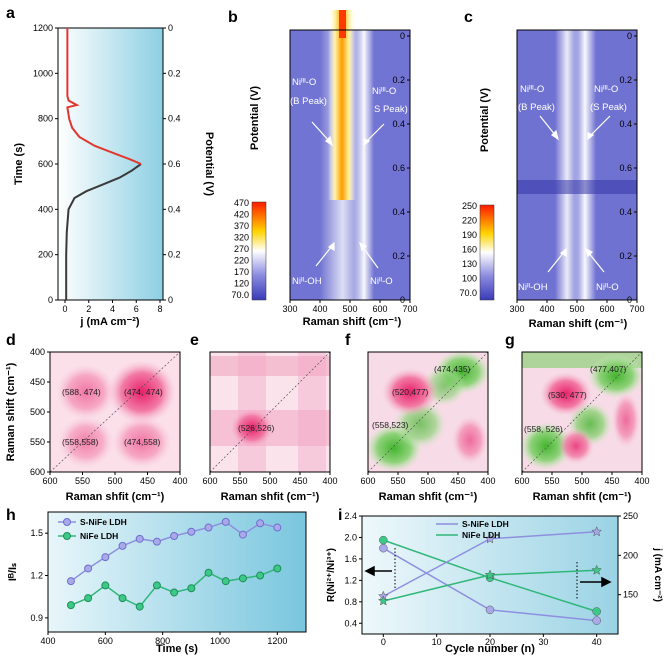  Describe the element at coordinates (36, 618) in the screenshot. I see `y-tick-label: 0.9` at that location.